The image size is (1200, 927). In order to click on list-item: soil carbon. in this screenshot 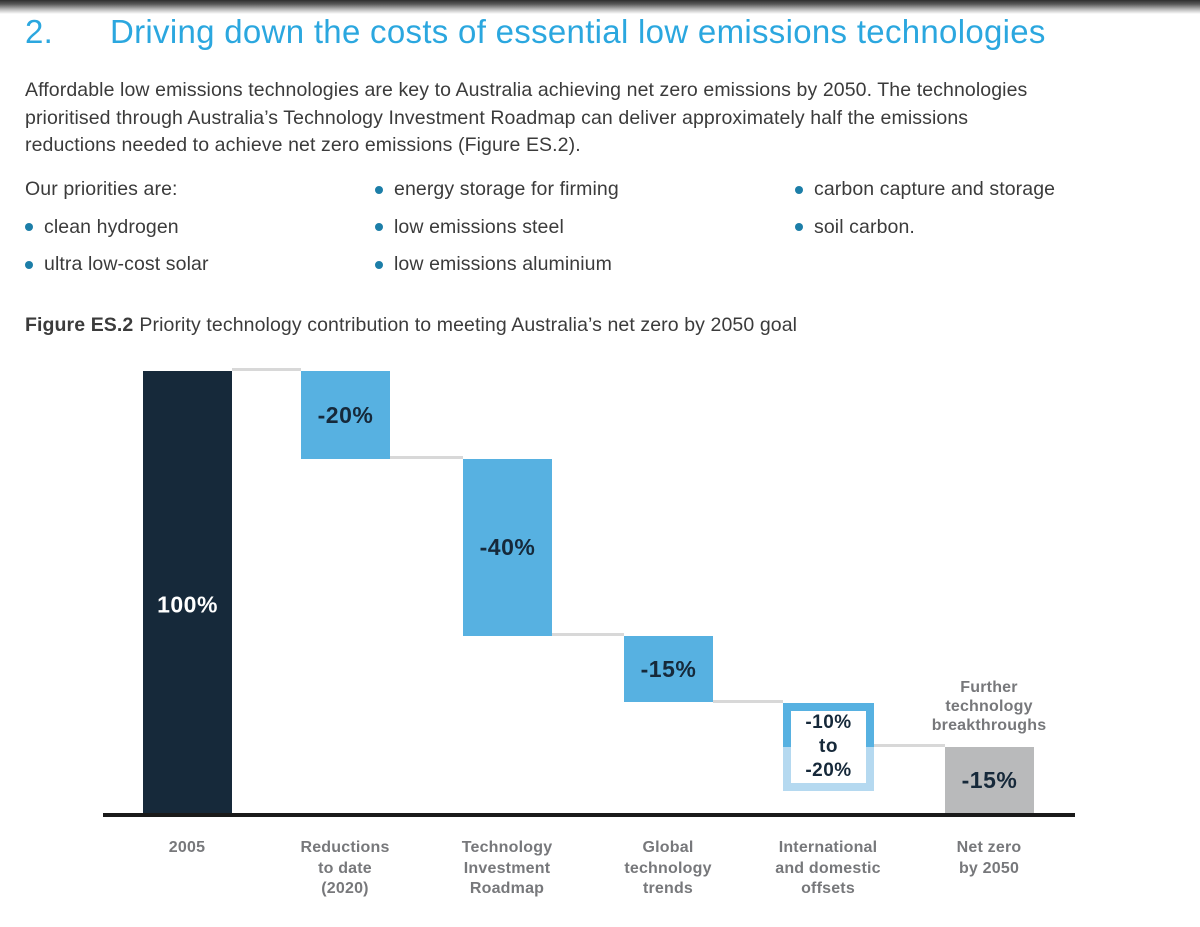, I will do `click(925, 226)`.